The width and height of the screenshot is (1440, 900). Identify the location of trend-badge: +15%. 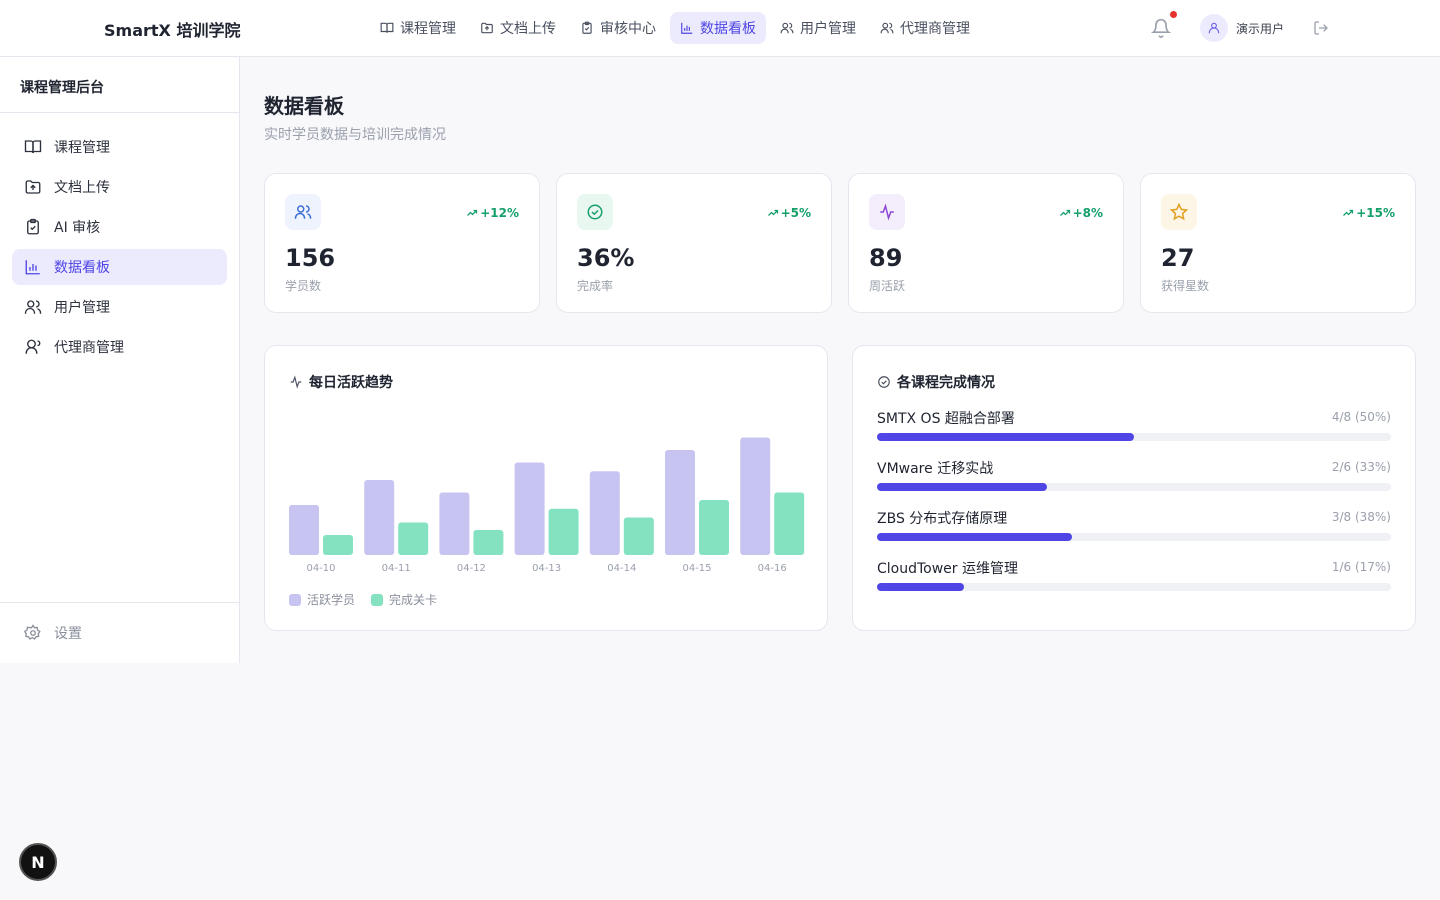
(1368, 213).